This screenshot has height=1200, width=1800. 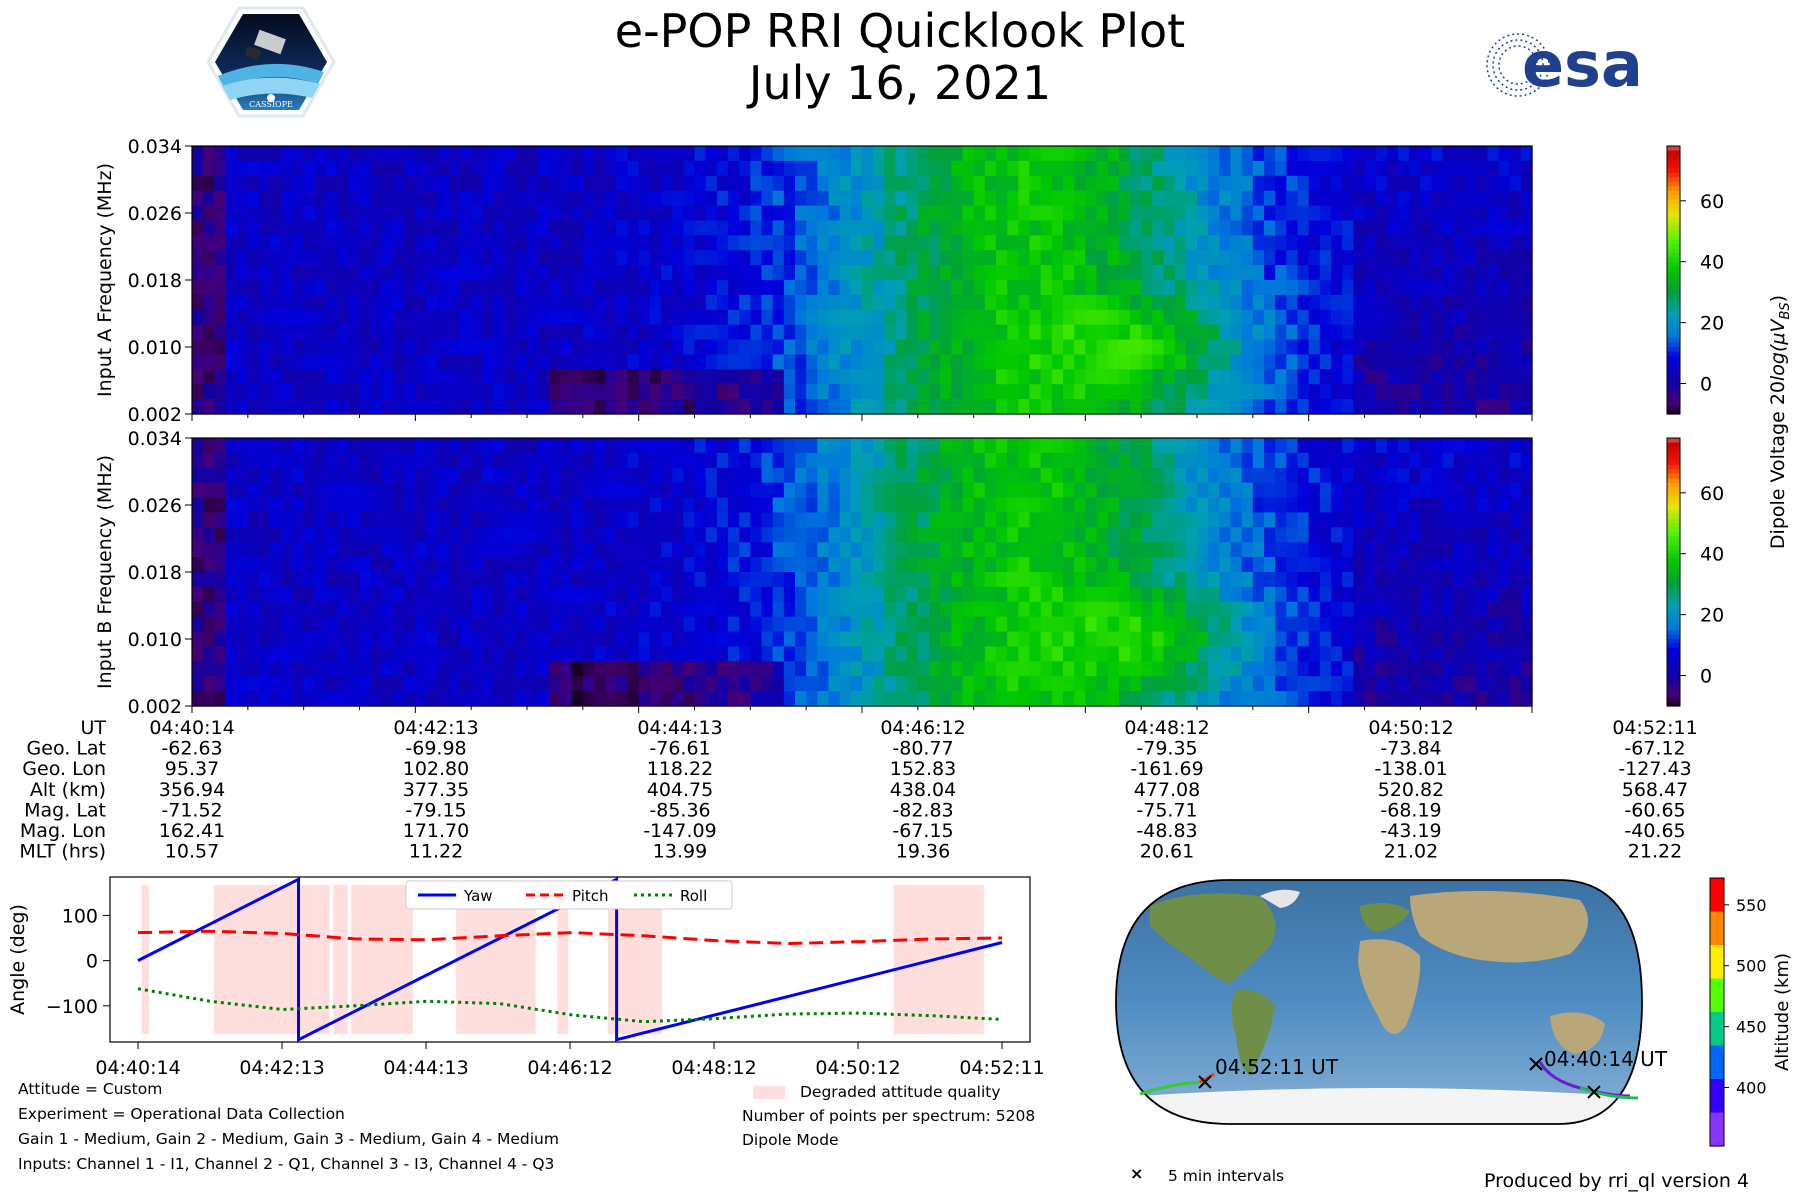 I want to click on altitude-tick-label: 550, so click(x=1751, y=905).